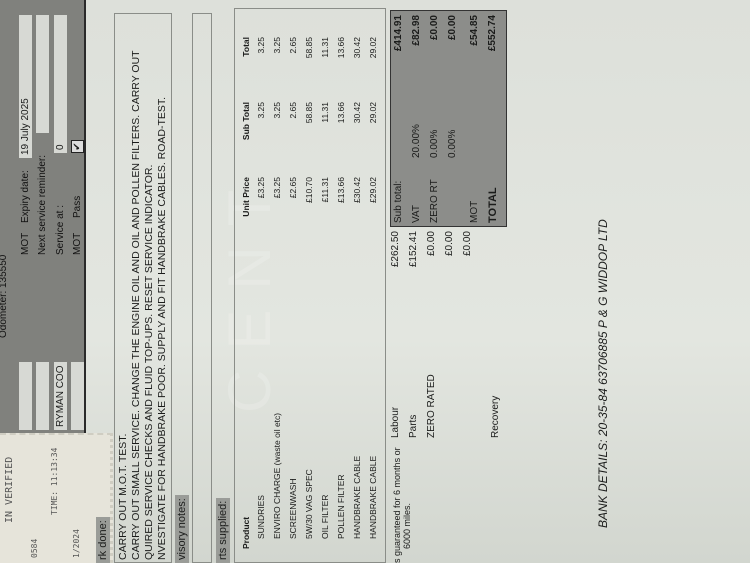 The height and width of the screenshot is (563, 750). I want to click on service-at-field: 0, so click(60, 84).